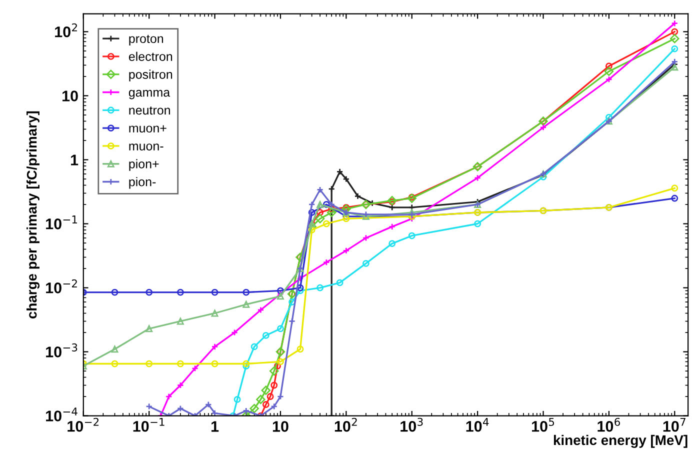 This screenshot has height=462, width=695. I want to click on legend-label: electron, so click(150, 56).